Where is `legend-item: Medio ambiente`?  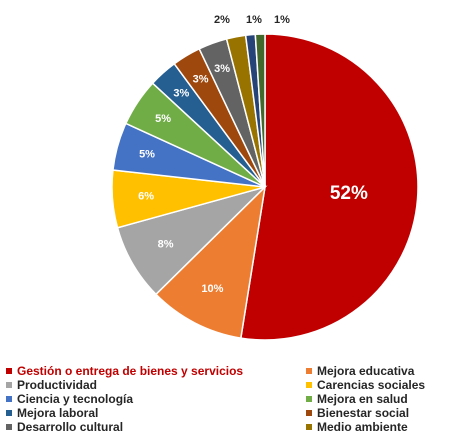 legend-item: Medio ambiente is located at coordinates (357, 427).